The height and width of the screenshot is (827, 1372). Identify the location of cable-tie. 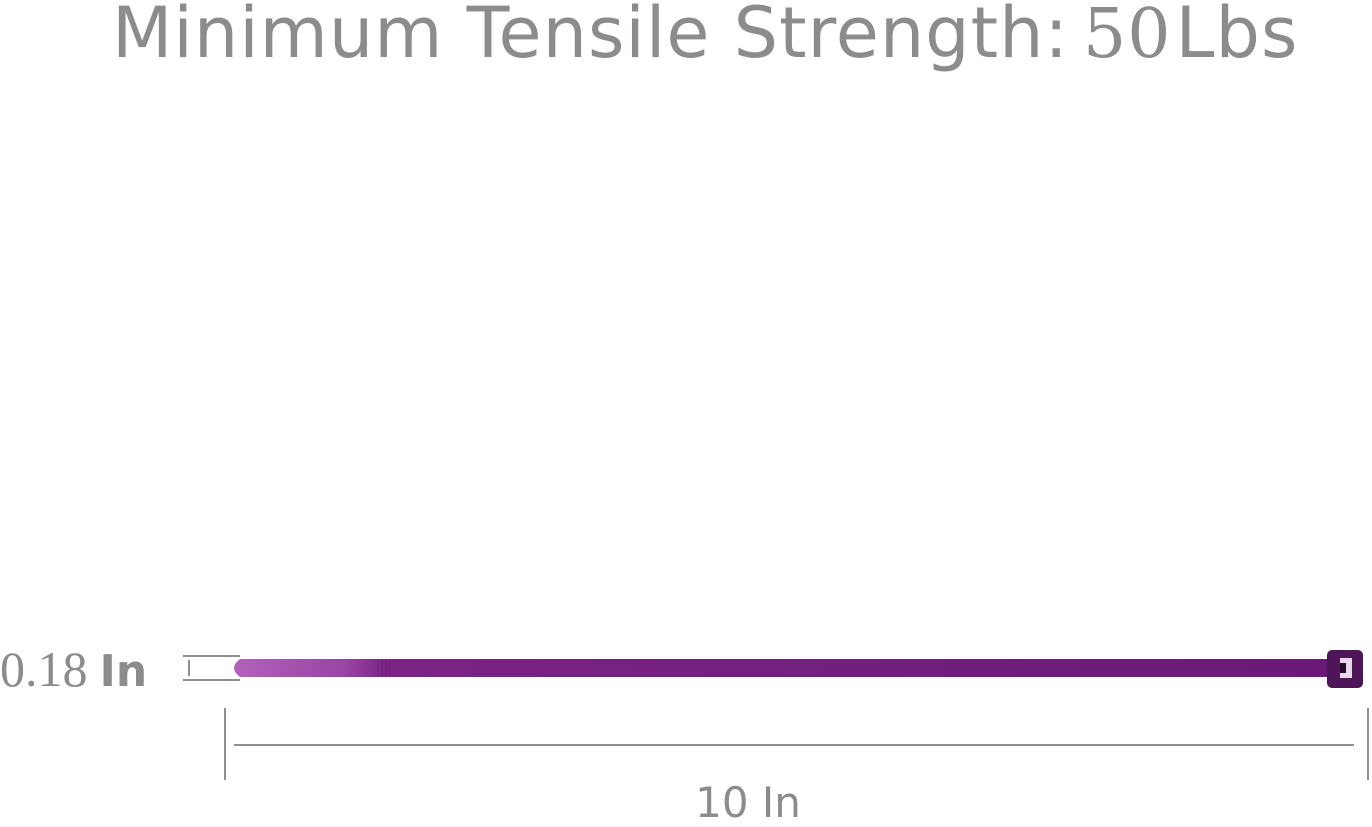
(798, 669).